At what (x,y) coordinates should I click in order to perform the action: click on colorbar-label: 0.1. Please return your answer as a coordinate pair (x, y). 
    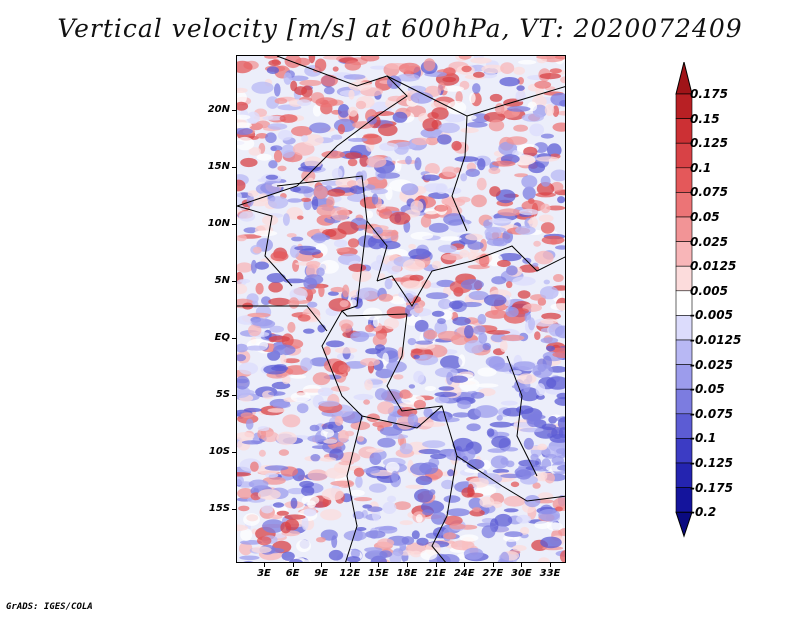
    Looking at the image, I should click on (701, 167).